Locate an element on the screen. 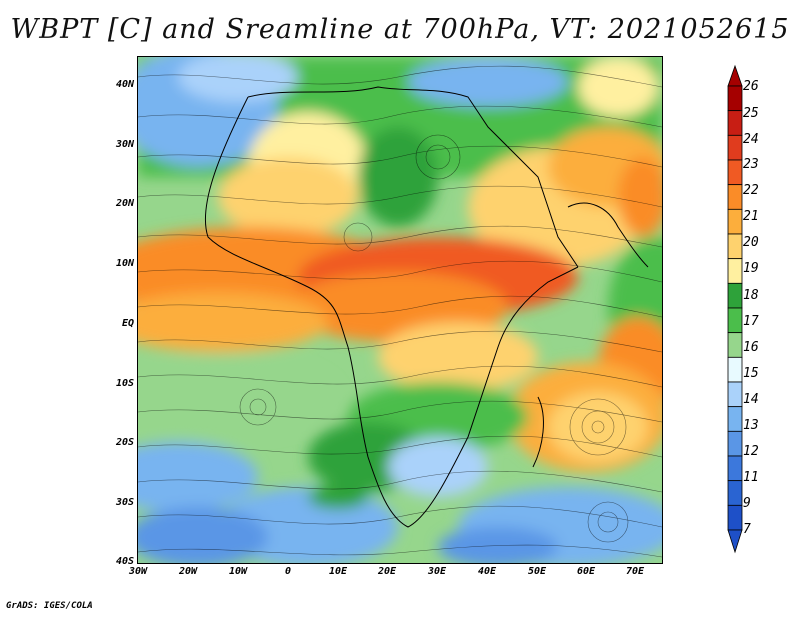 This screenshot has height=618, width=800. lon-tick-label: 50E is located at coordinates (537, 571).